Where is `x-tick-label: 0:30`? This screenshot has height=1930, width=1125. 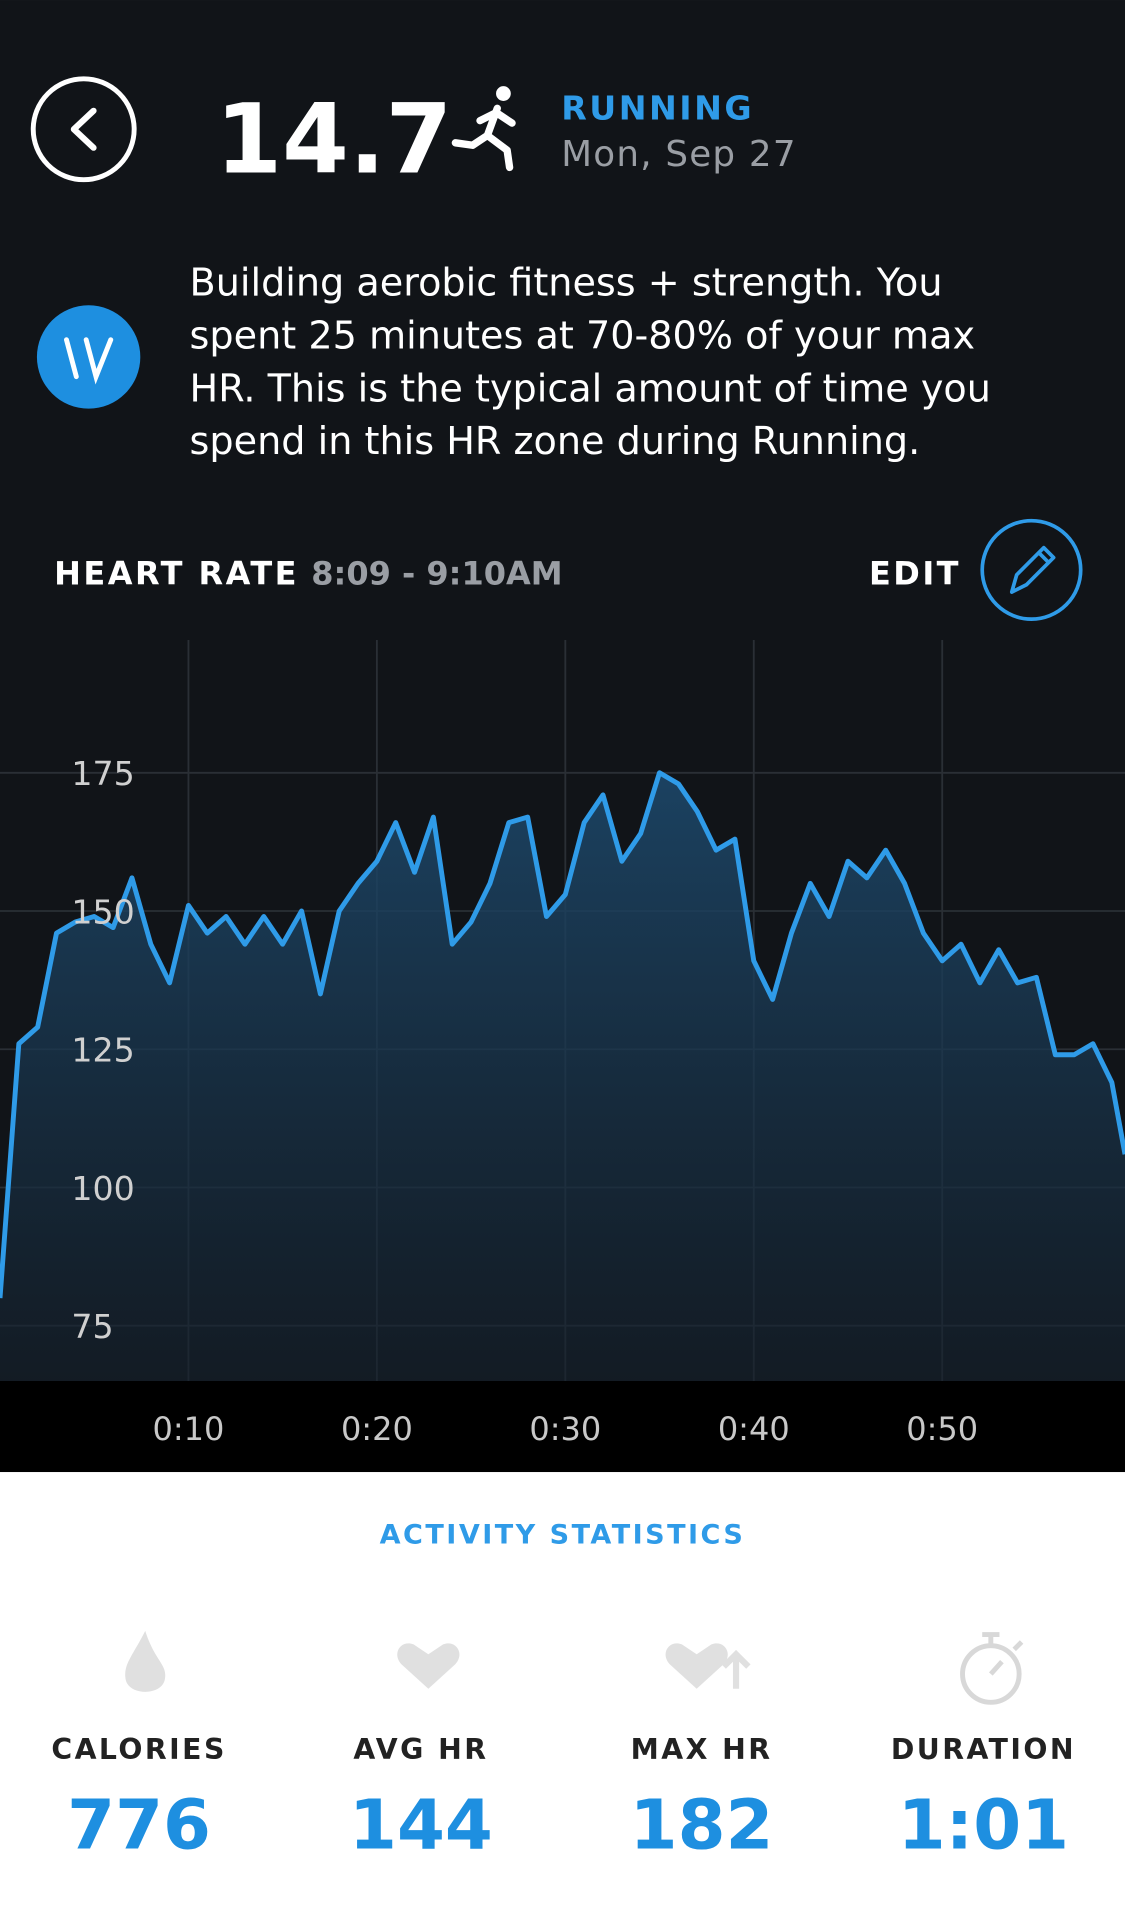
x-tick-label: 0:30 is located at coordinates (565, 1429).